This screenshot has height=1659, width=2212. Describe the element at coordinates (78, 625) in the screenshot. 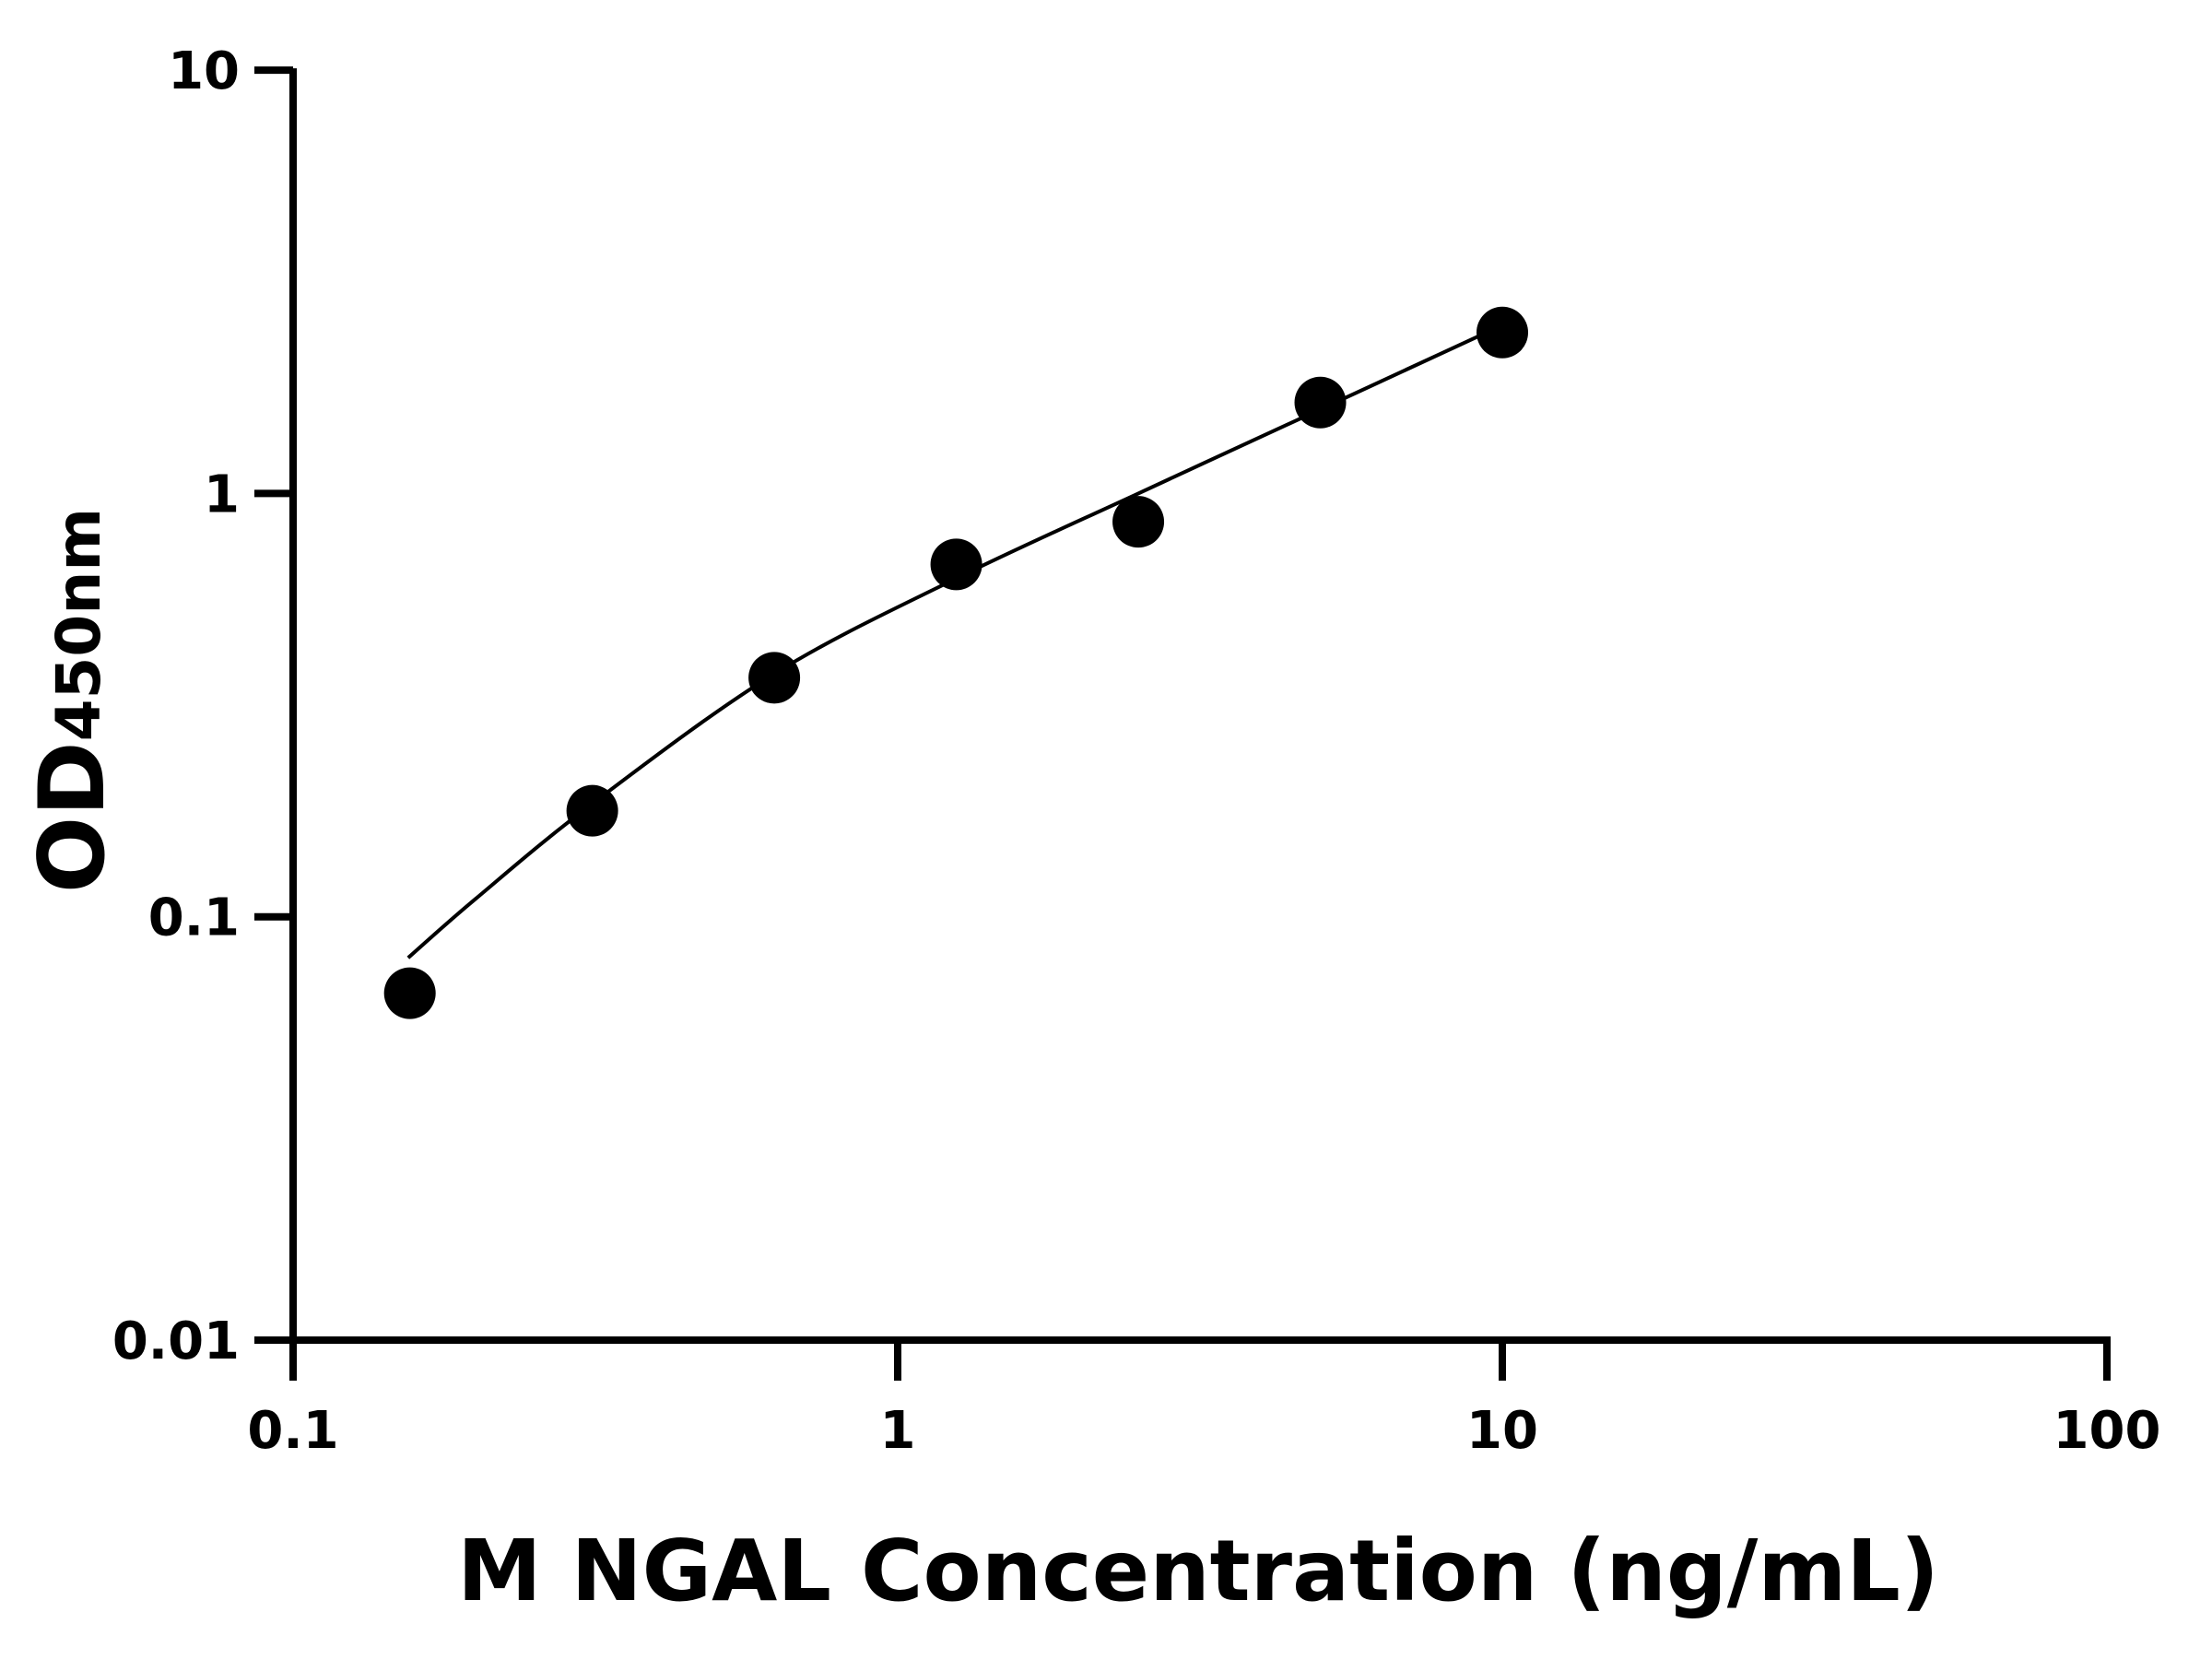

I see `y-axis-label-sub: 450nm` at that location.